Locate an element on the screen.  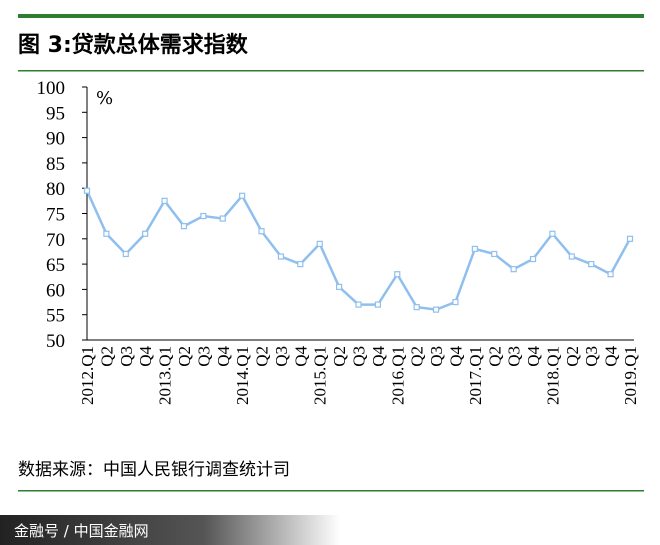
x-tick-label: 2015.Q1 is located at coordinates (320, 375).